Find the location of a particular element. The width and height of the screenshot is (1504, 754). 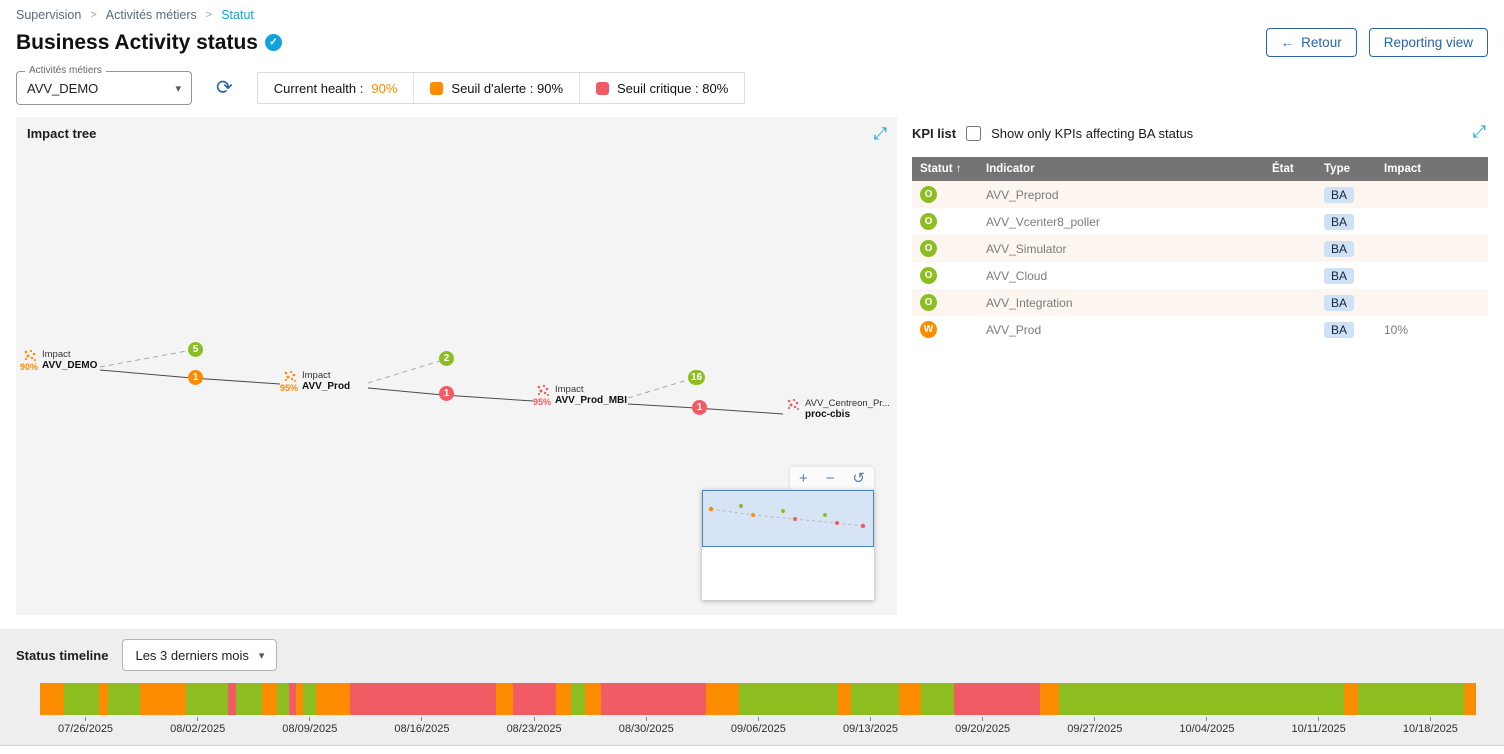

kpi-filter-label: Show only KPIs affecting BA status is located at coordinates (1092, 133).